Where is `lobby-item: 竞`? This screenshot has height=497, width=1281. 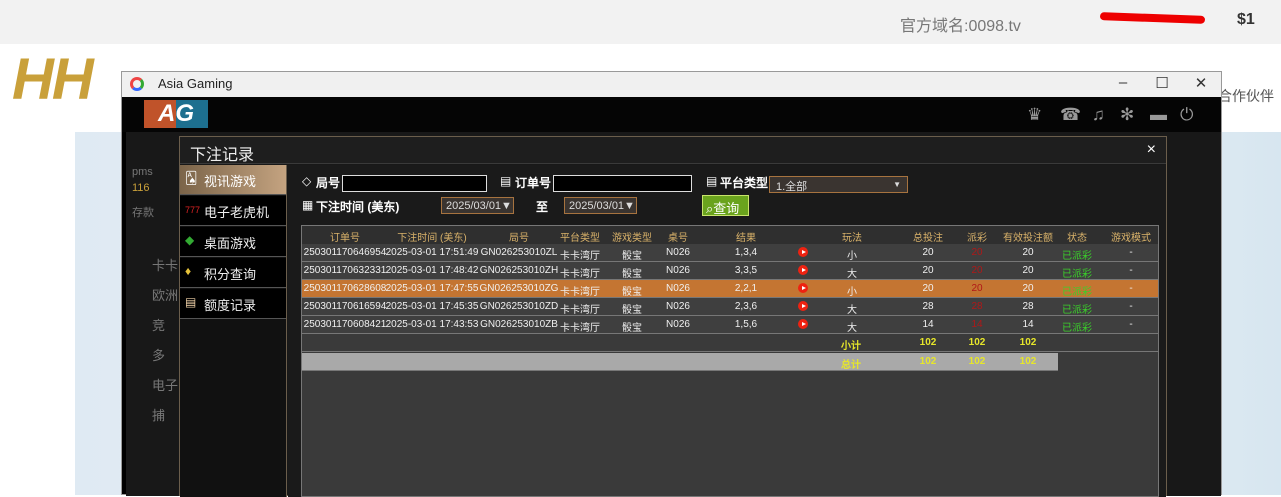 lobby-item: 竞 is located at coordinates (159, 325).